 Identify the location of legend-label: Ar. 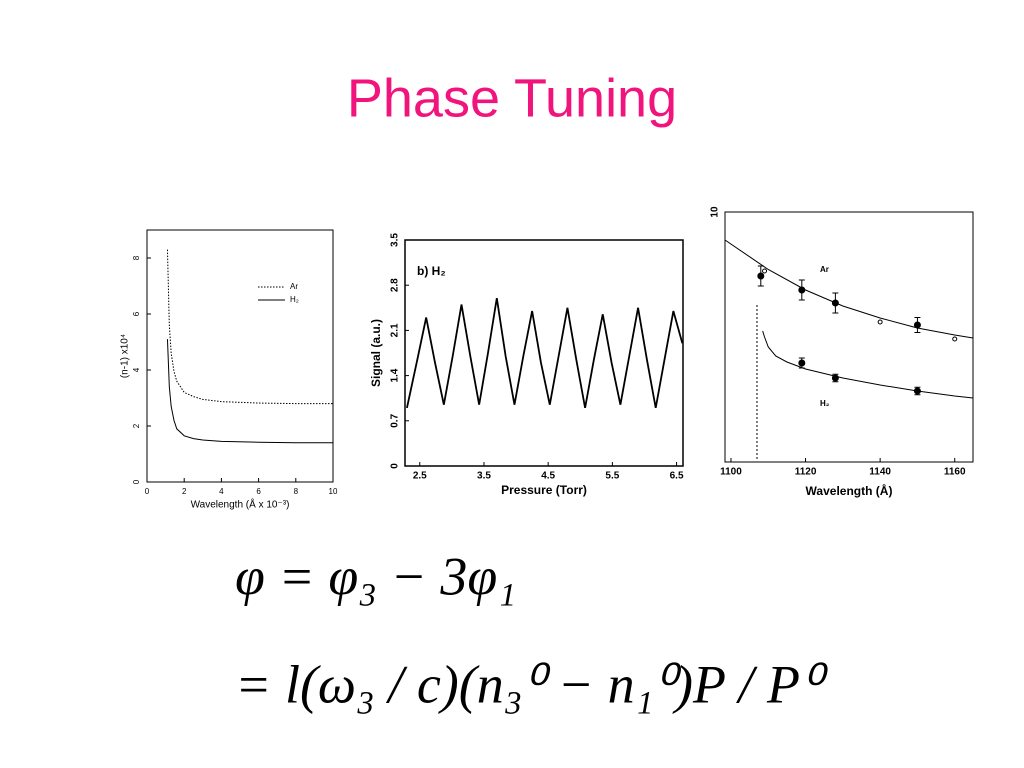
(294, 286).